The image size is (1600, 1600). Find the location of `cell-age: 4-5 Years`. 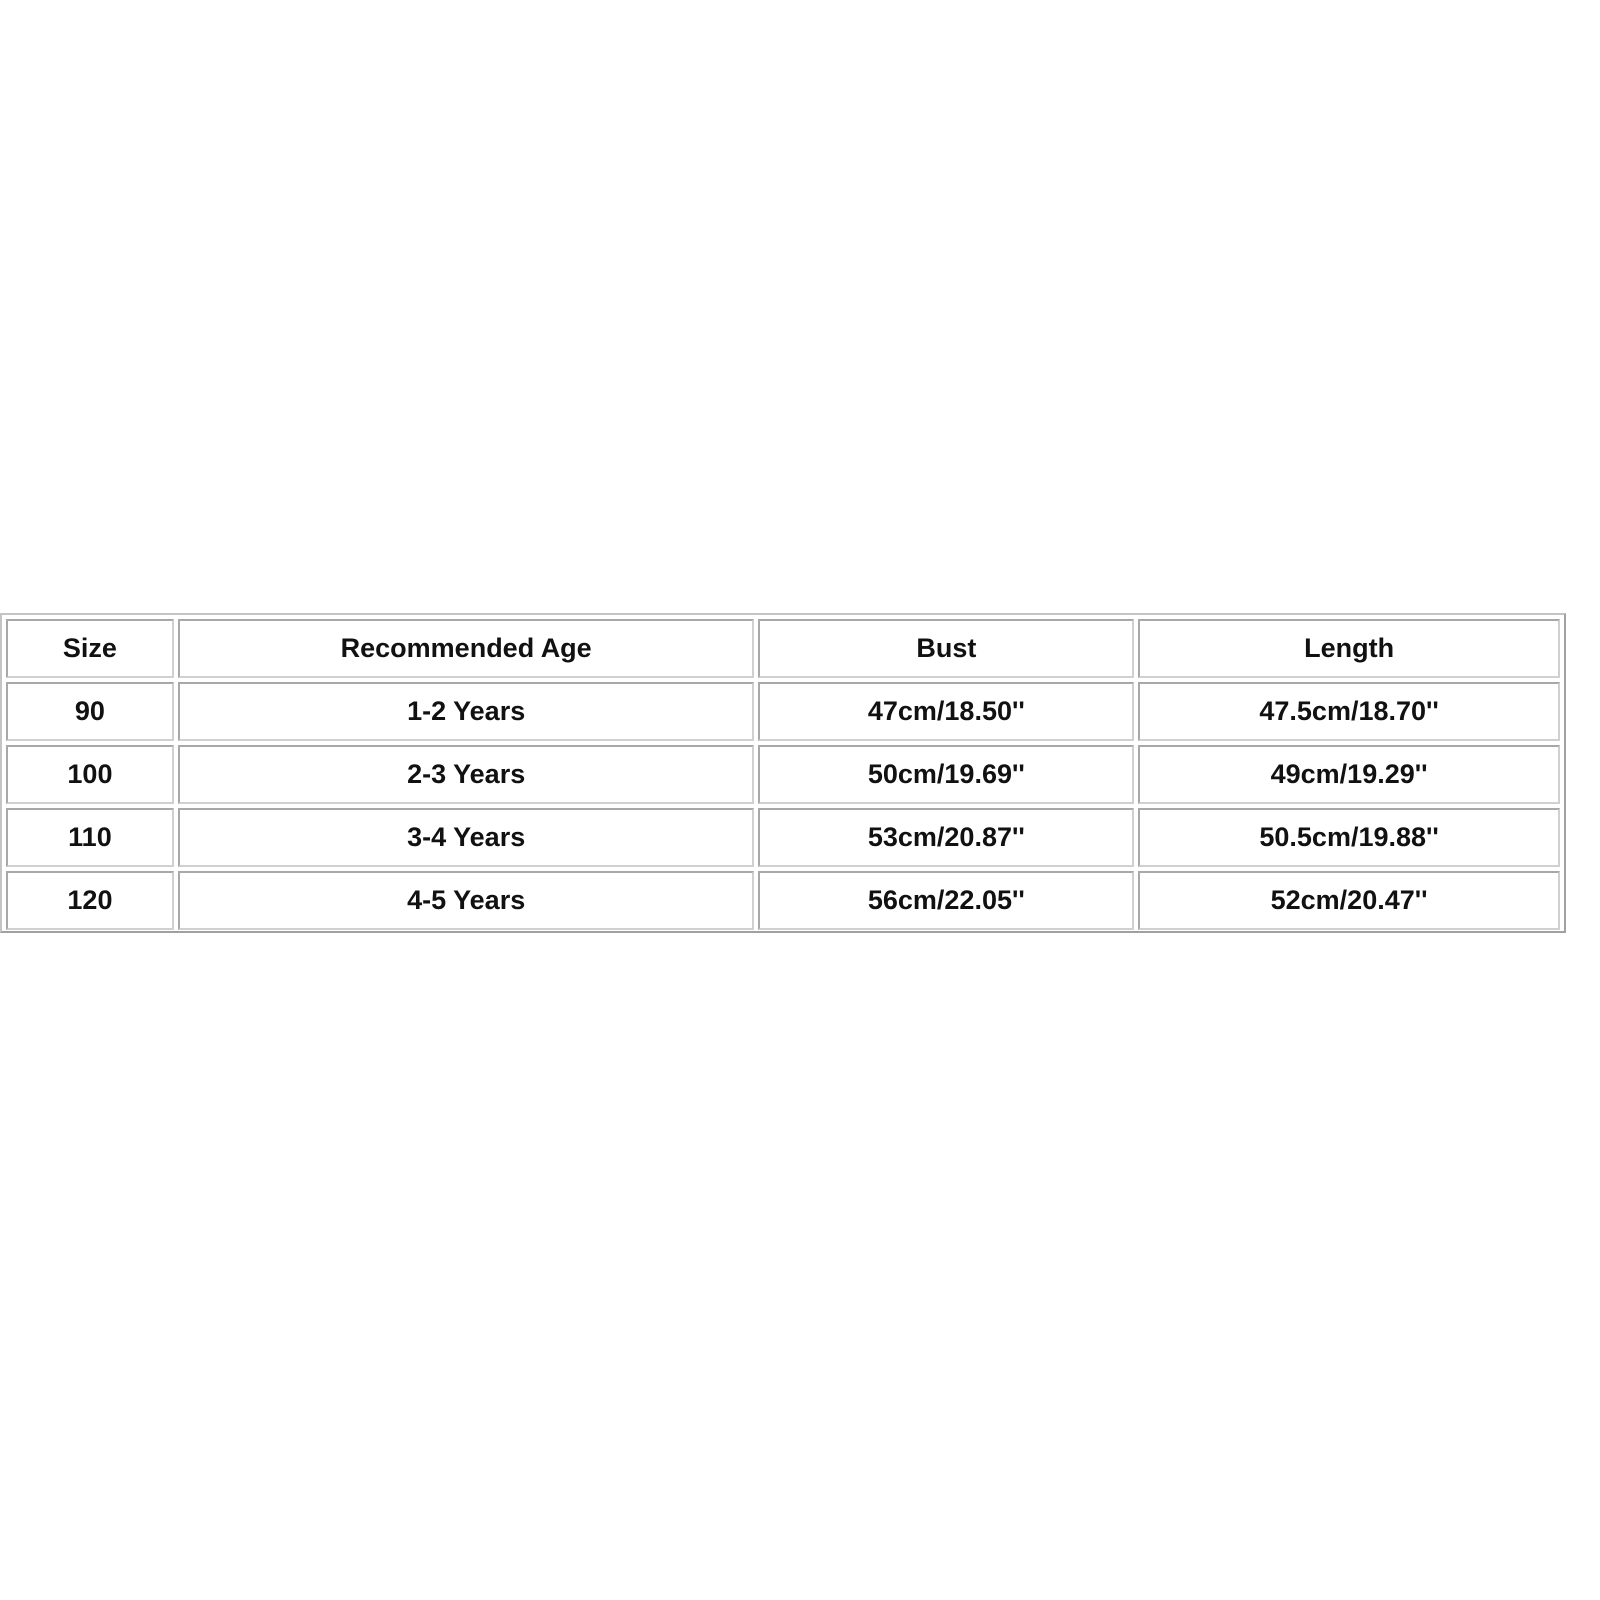

cell-age: 4-5 Years is located at coordinates (466, 900).